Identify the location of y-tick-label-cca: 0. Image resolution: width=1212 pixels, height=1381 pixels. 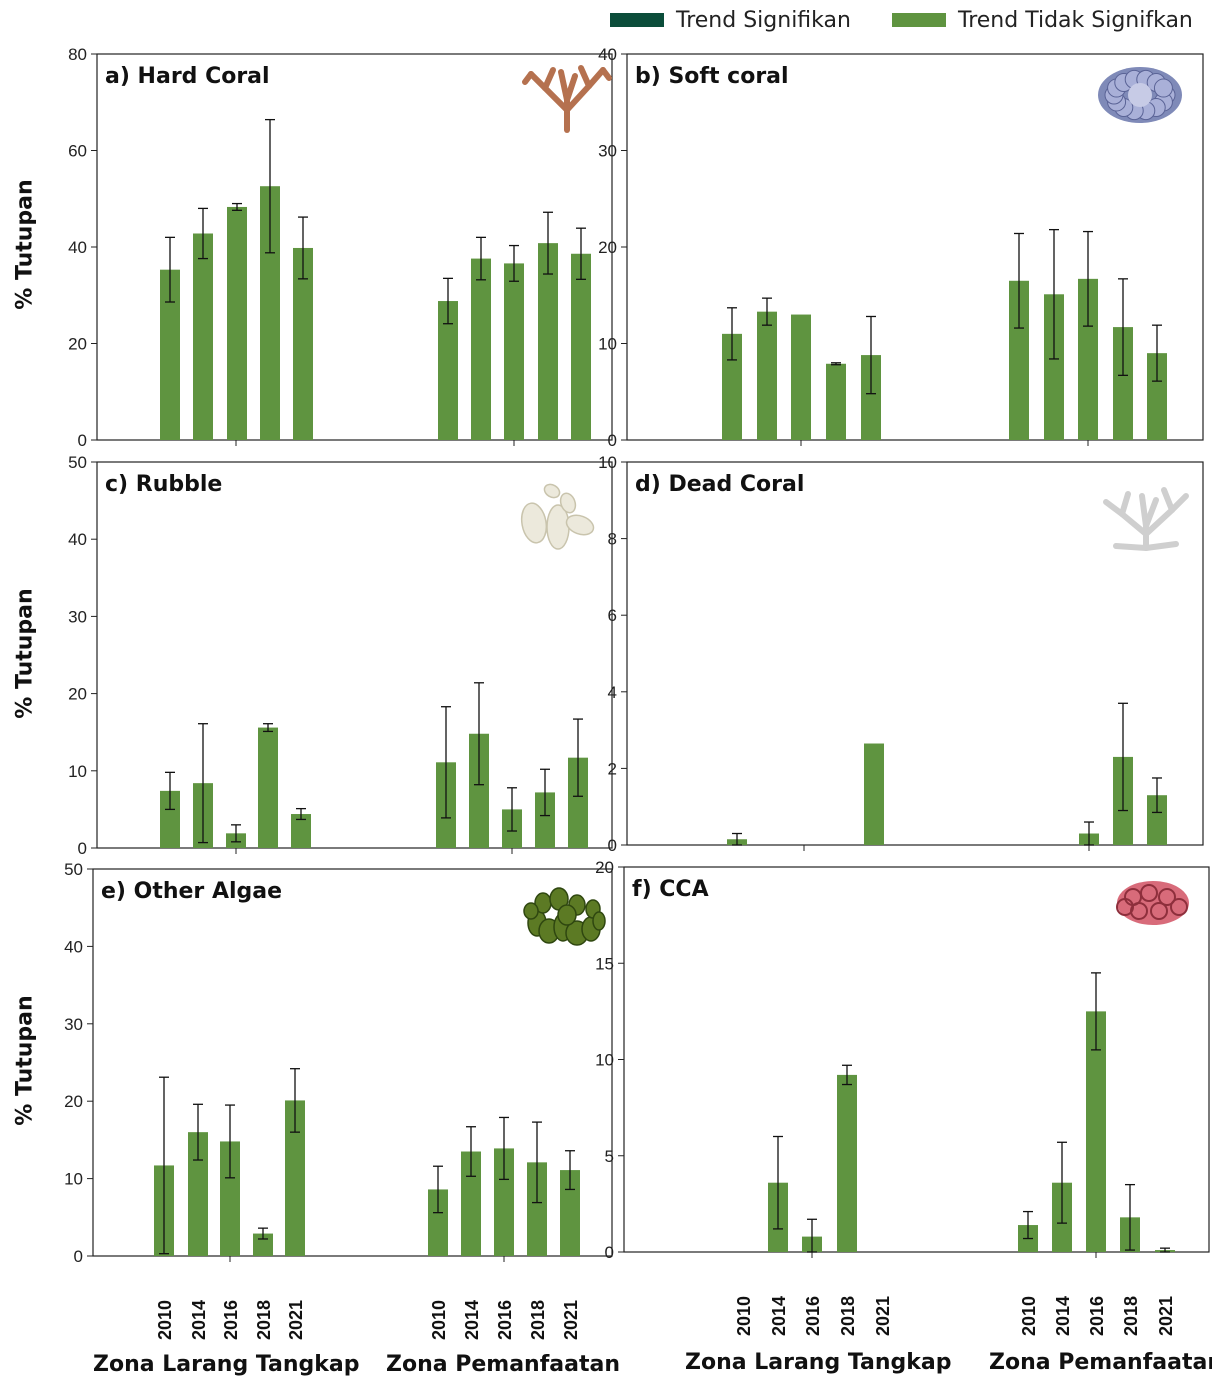
(609, 1252).